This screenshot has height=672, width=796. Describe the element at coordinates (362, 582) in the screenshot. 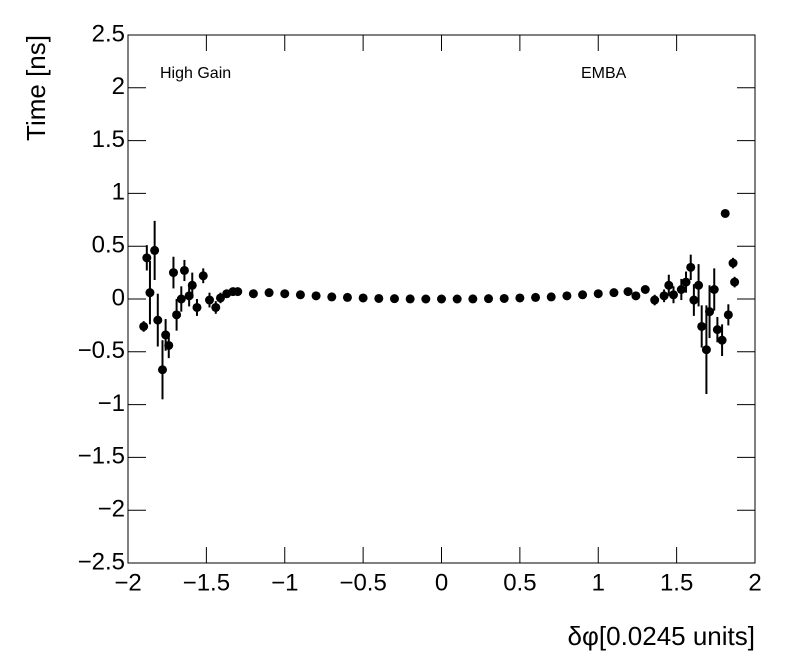

I see `x-tick-label: −0.5` at that location.